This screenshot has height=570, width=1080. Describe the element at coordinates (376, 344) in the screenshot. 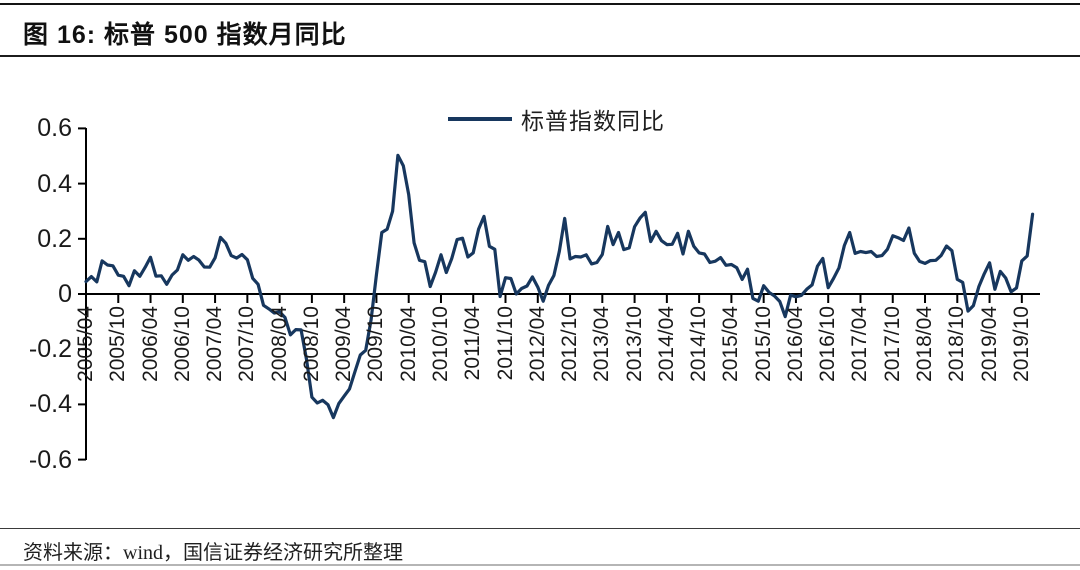

I see `x-axis-tick-label: 2009/10` at that location.